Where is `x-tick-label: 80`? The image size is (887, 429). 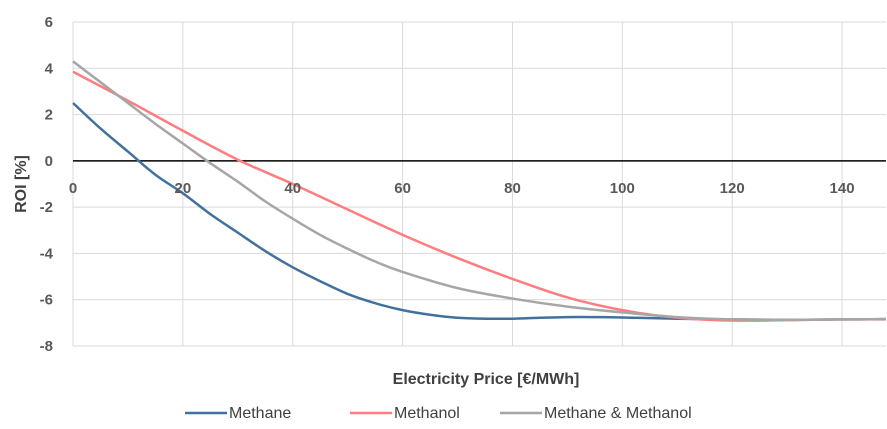
x-tick-label: 80 is located at coordinates (512, 188).